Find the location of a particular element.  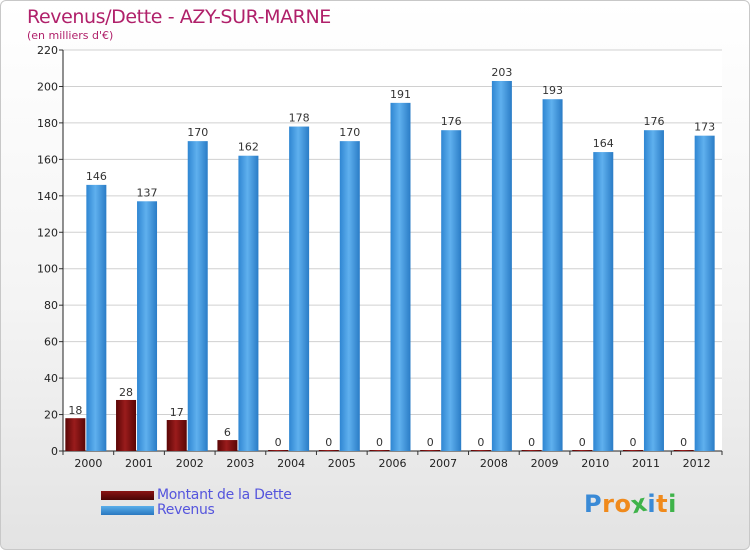

data-label-revenus: 146 is located at coordinates (96, 176).